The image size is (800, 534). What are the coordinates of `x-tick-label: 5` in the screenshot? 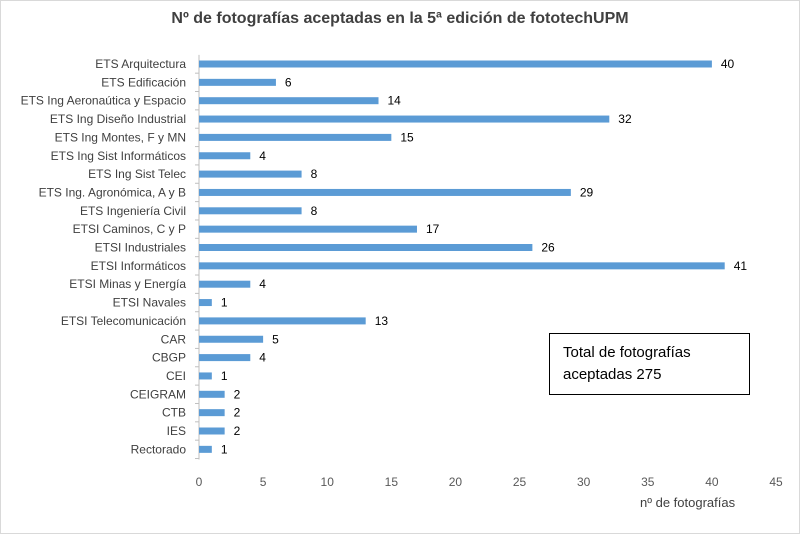 It's located at (263, 482).